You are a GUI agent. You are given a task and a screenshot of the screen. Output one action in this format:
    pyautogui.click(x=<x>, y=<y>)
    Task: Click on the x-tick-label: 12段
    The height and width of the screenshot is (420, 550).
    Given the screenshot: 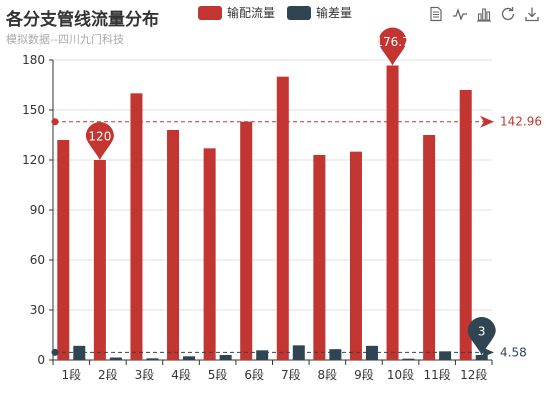 What is the action you would take?
    pyautogui.click(x=473, y=374)
    